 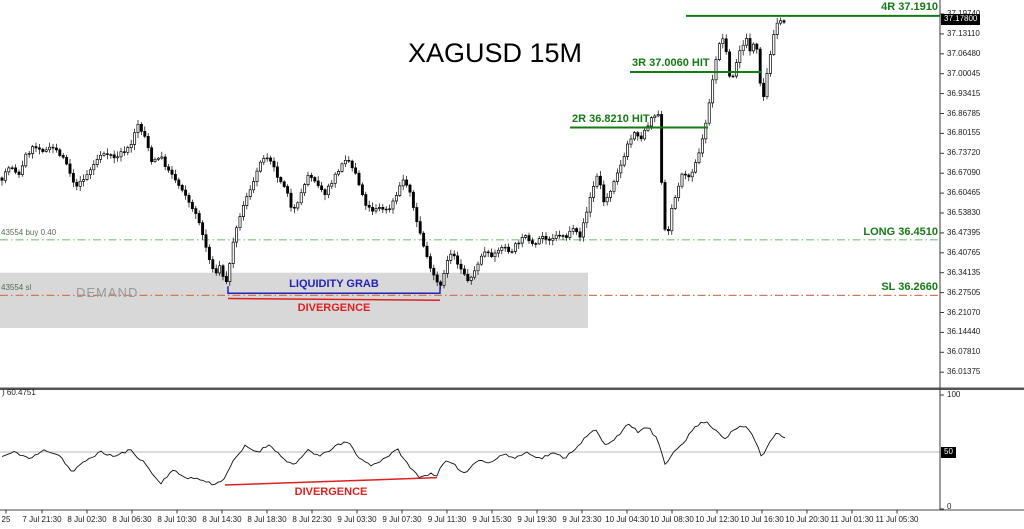 What do you see at coordinates (492, 519) in the screenshot?
I see `time-tick-label: 9 Jul 15:30` at bounding box center [492, 519].